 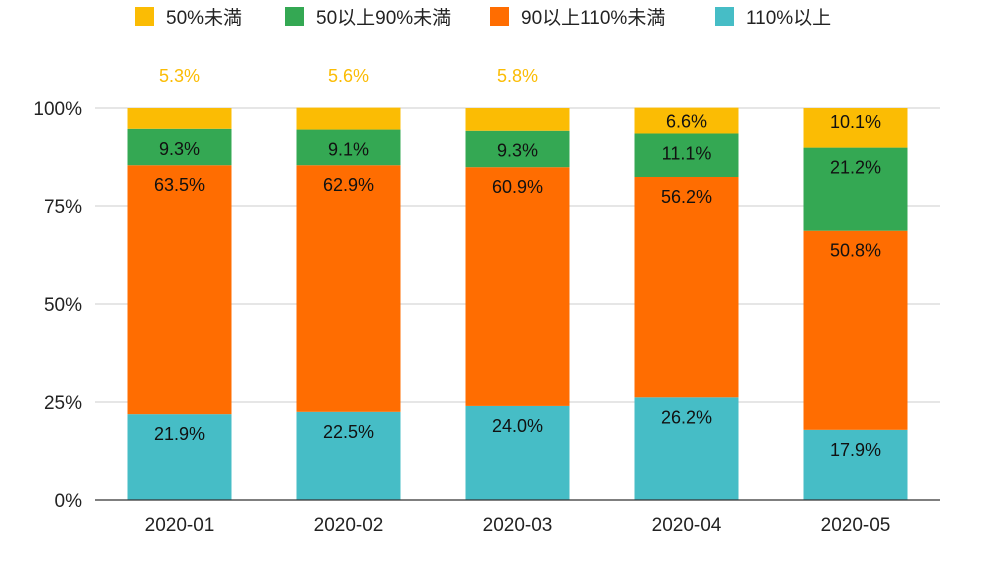 What do you see at coordinates (57, 109) in the screenshot?
I see `y-tick-label: 100%` at bounding box center [57, 109].